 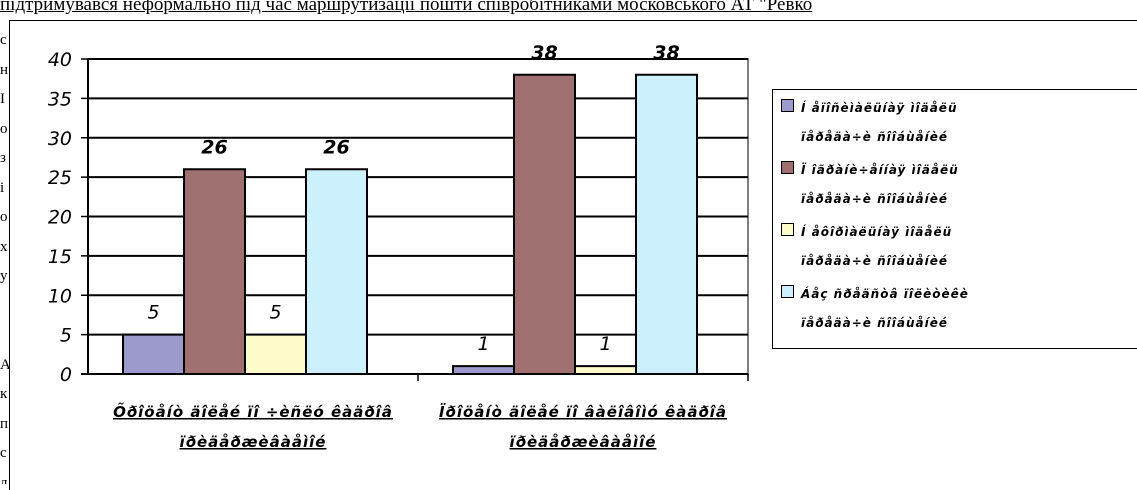 I want to click on x-category-label: Õðîöåíò äîëåé ïî ÷èñëó êàäðîâ, so click(x=253, y=411).